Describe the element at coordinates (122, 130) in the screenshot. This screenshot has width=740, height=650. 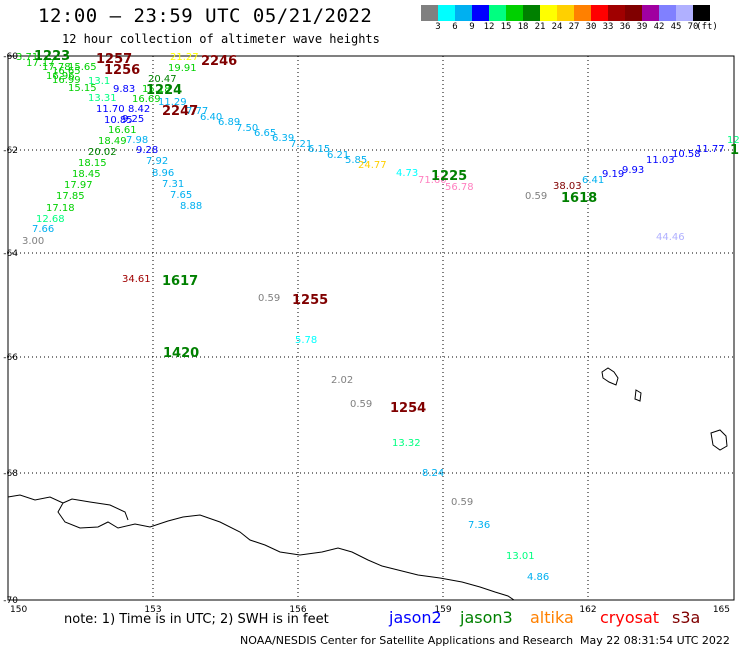
I see `wave-height-reading: 16.61` at that location.